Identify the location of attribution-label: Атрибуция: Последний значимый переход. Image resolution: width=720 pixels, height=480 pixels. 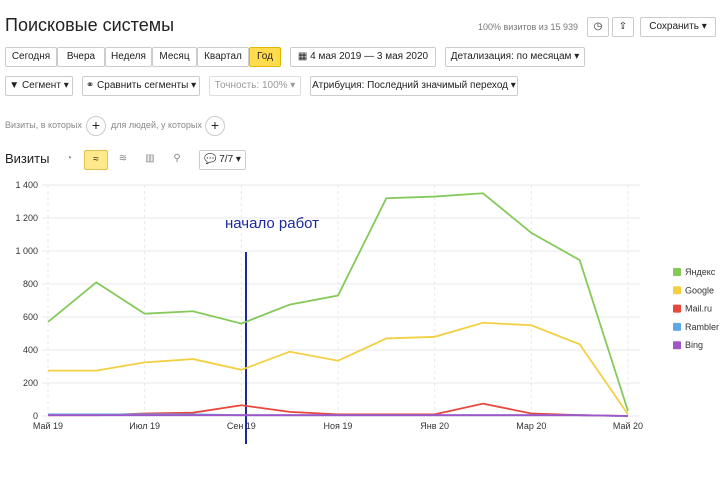
(410, 85).